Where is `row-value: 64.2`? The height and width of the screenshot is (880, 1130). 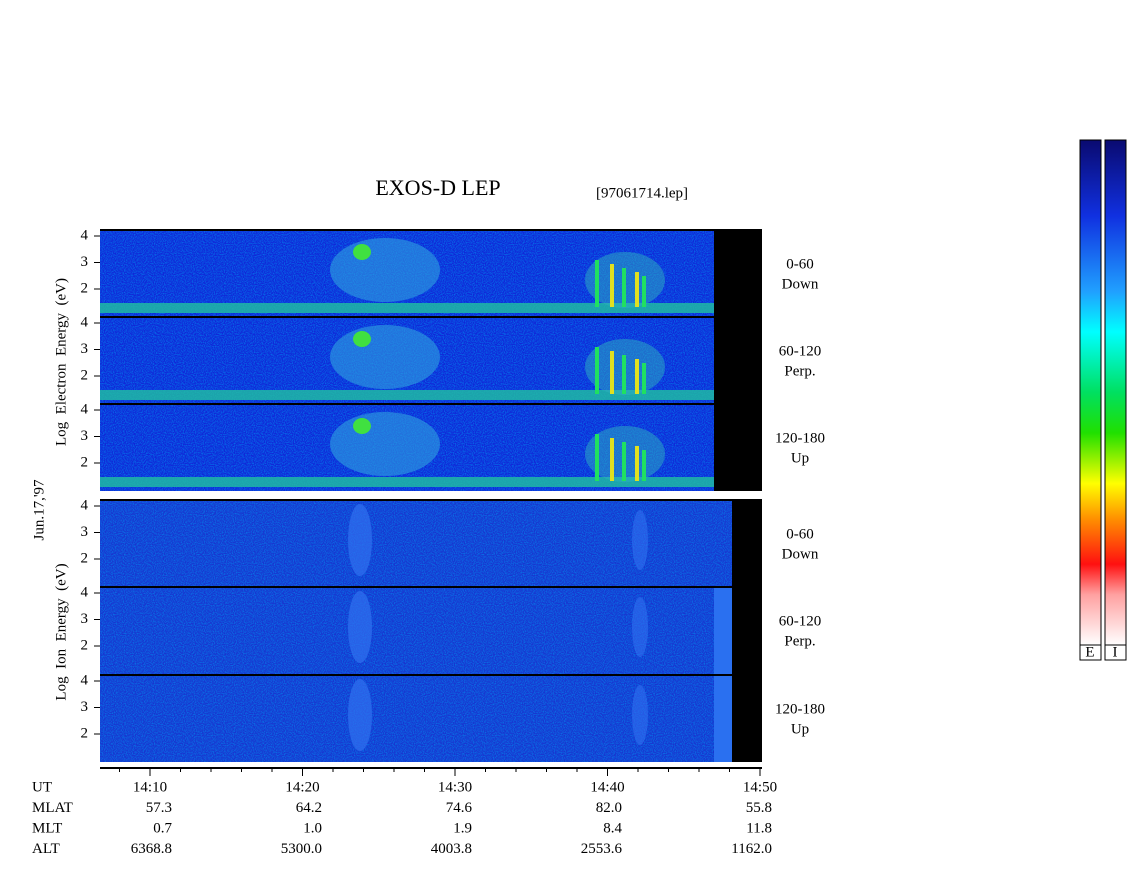
row-value: 64.2 is located at coordinates (309, 808).